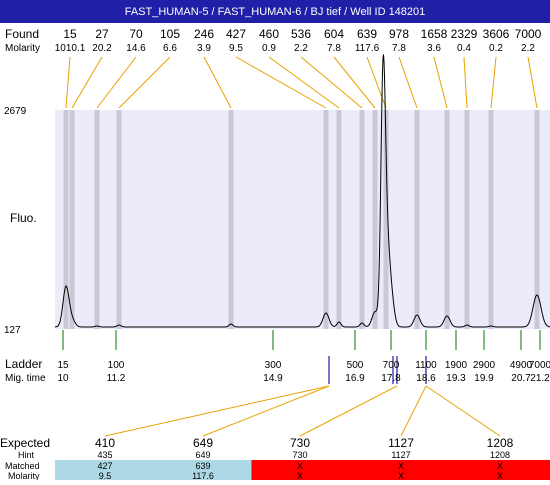 The height and width of the screenshot is (485, 550). Describe the element at coordinates (484, 378) in the screenshot. I see `ladder-mig-time-label: 19.9` at that location.